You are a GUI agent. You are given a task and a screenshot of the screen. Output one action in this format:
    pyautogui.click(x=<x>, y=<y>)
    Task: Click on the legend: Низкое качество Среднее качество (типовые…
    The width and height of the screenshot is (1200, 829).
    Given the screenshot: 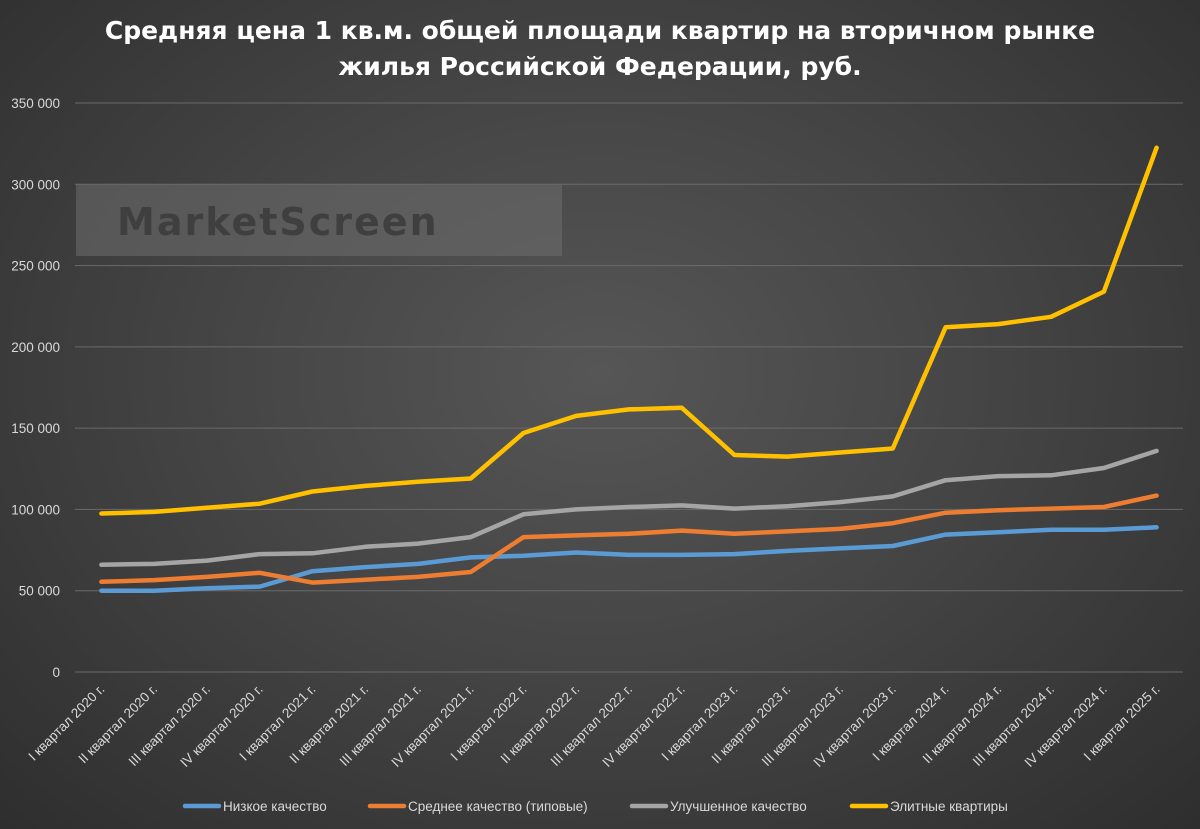 What is the action you would take?
    pyautogui.click(x=595, y=806)
    